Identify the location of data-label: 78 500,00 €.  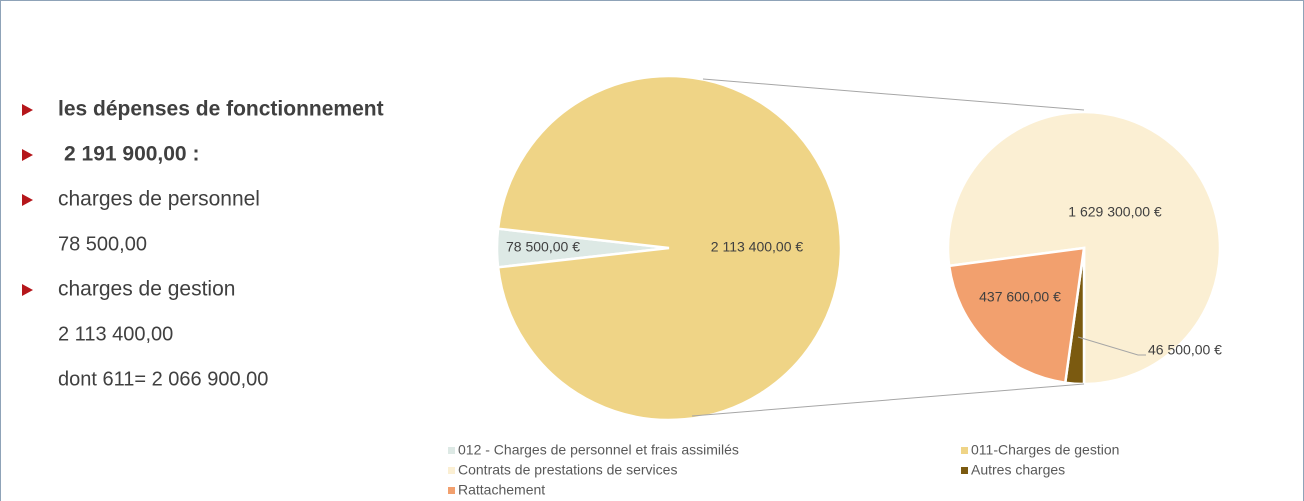
(543, 247).